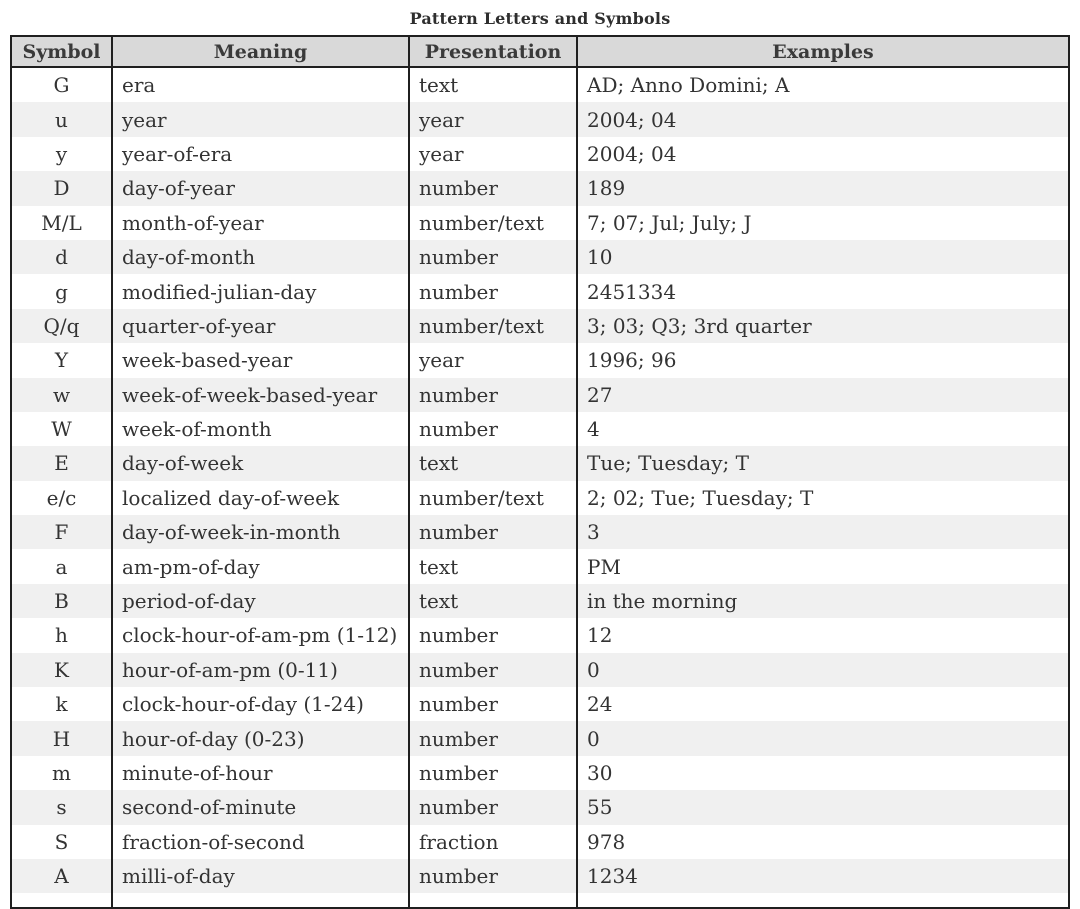  I want to click on cell-meaning: day-of-week, so click(260, 463).